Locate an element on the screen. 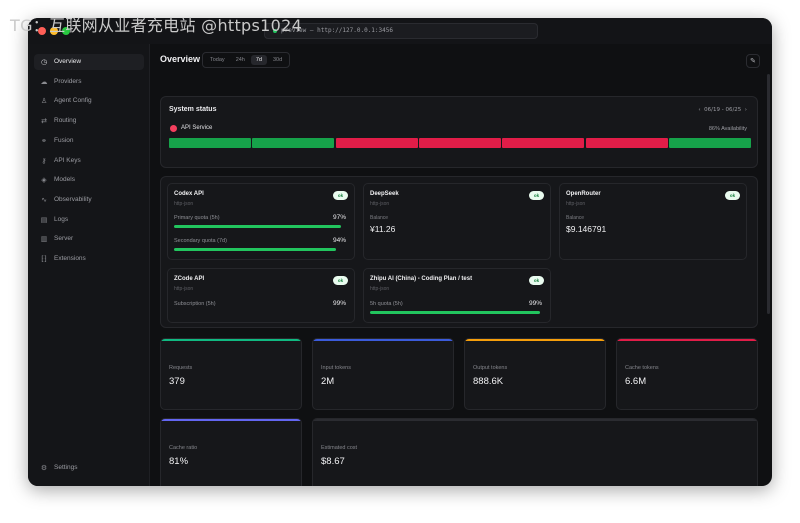 The image size is (800, 523). provider-name: Codex API is located at coordinates (189, 194).